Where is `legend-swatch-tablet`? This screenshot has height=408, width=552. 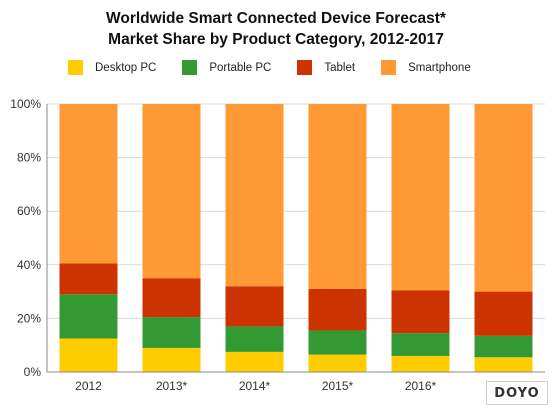 legend-swatch-tablet is located at coordinates (305, 67).